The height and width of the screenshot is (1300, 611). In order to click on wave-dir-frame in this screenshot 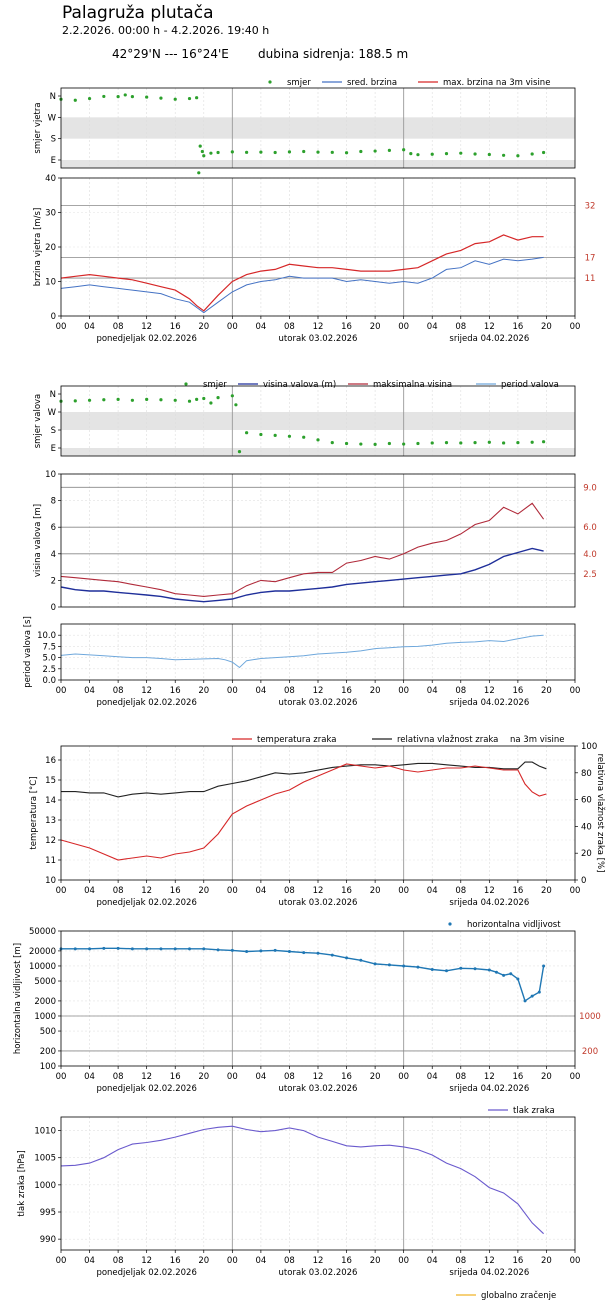, I will do `click(318, 421)`.